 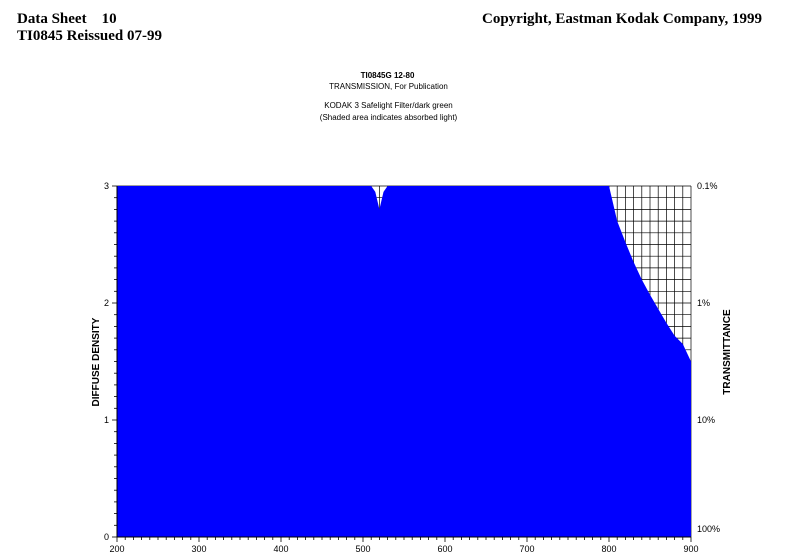 I want to click on x-tick-label: 400, so click(x=280, y=549).